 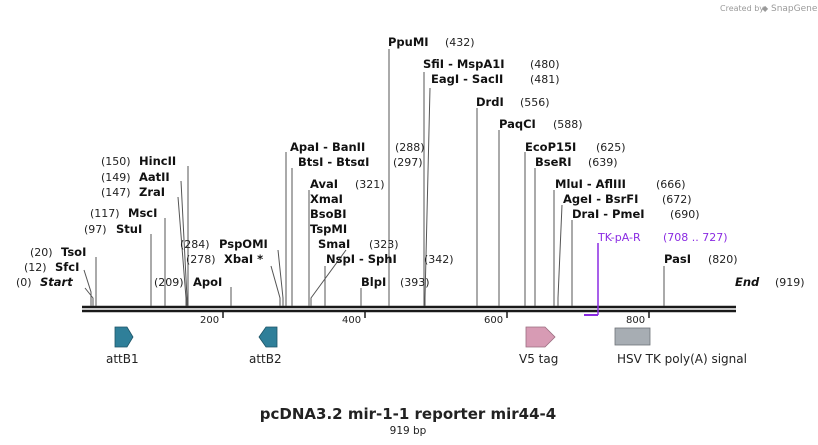 I want to click on snapgene-icon: ◆, so click(x=765, y=8).